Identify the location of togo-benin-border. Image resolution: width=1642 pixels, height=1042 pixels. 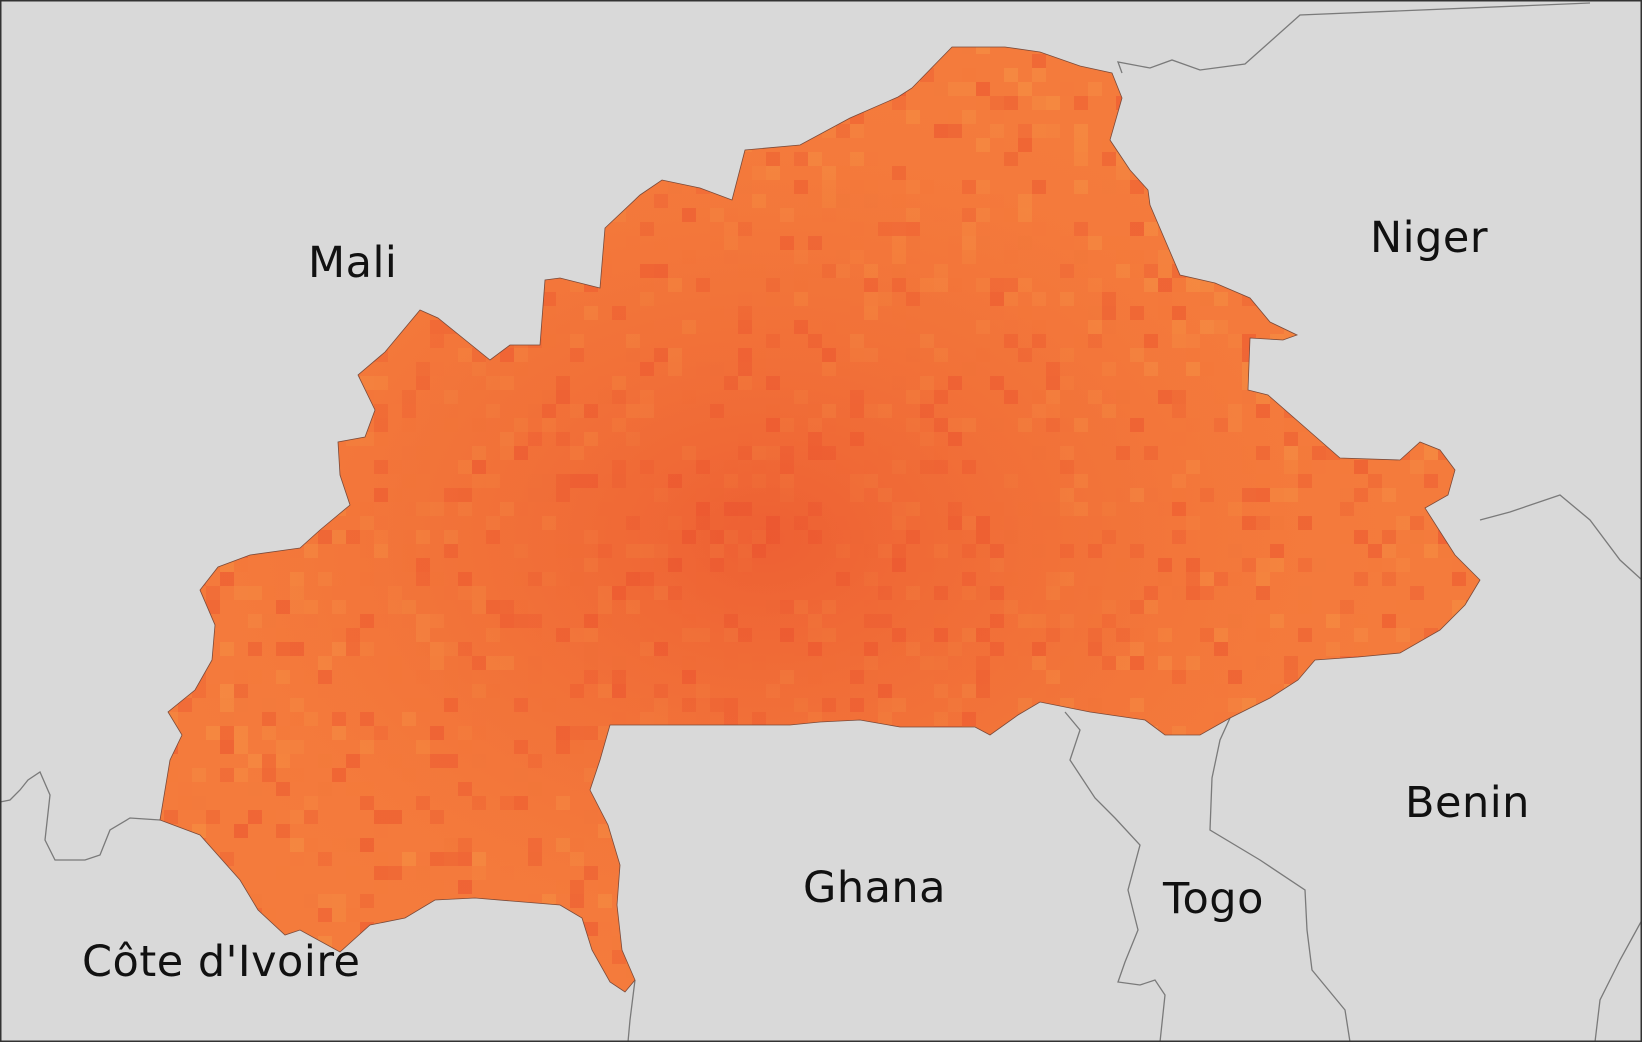
(1280, 879).